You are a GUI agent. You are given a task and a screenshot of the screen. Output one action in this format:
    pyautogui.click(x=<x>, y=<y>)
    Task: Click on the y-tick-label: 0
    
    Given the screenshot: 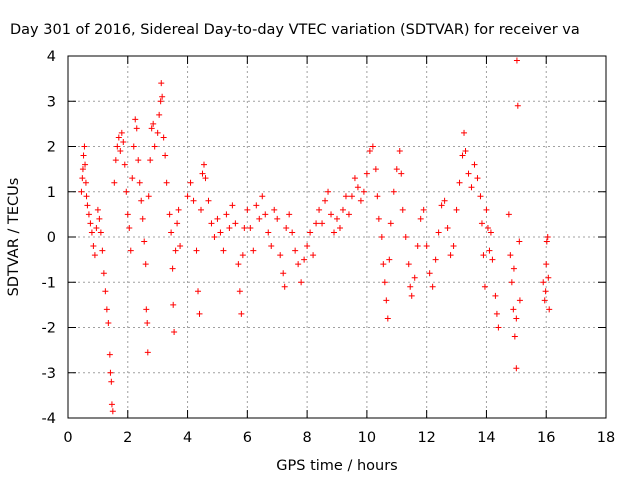 What is the action you would take?
    pyautogui.click(x=51, y=238)
    